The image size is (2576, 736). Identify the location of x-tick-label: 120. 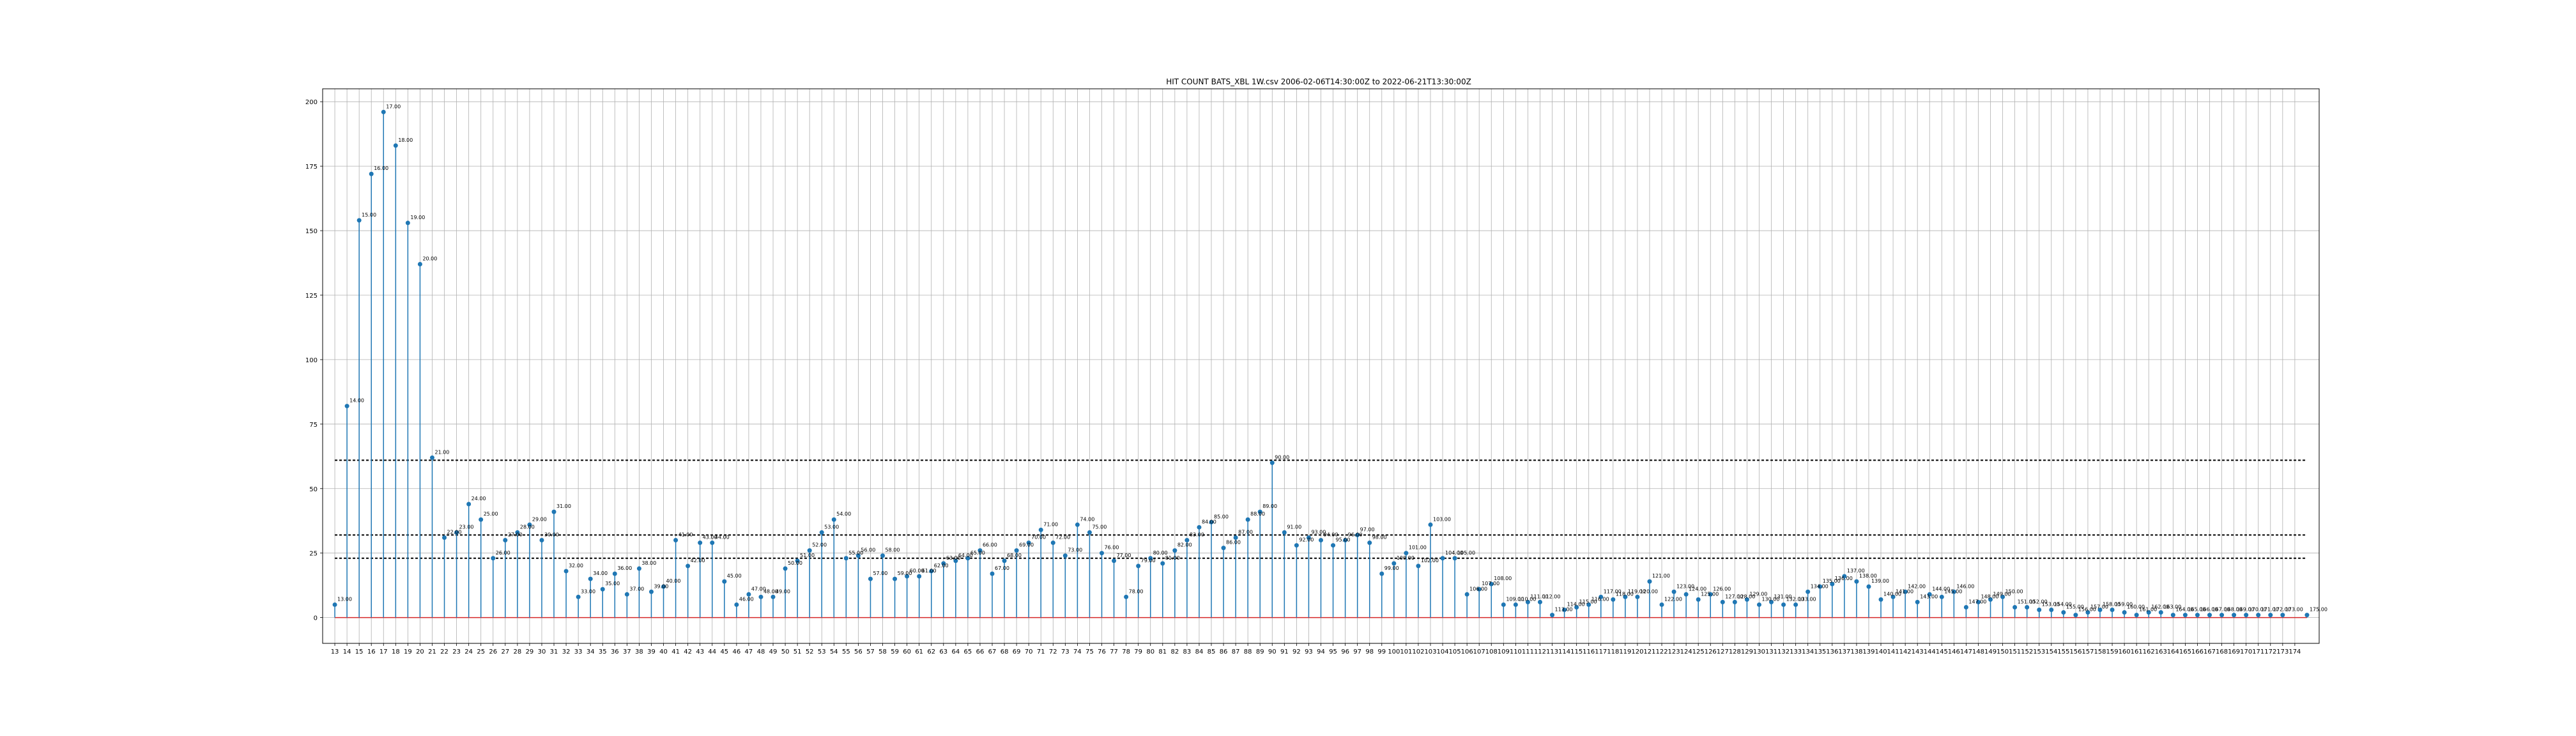
(1637, 652).